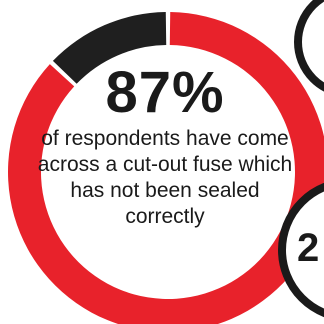 The width and height of the screenshot is (324, 324). What do you see at coordinates (308, 248) in the screenshot?
I see `next-stat-number: 2` at bounding box center [308, 248].